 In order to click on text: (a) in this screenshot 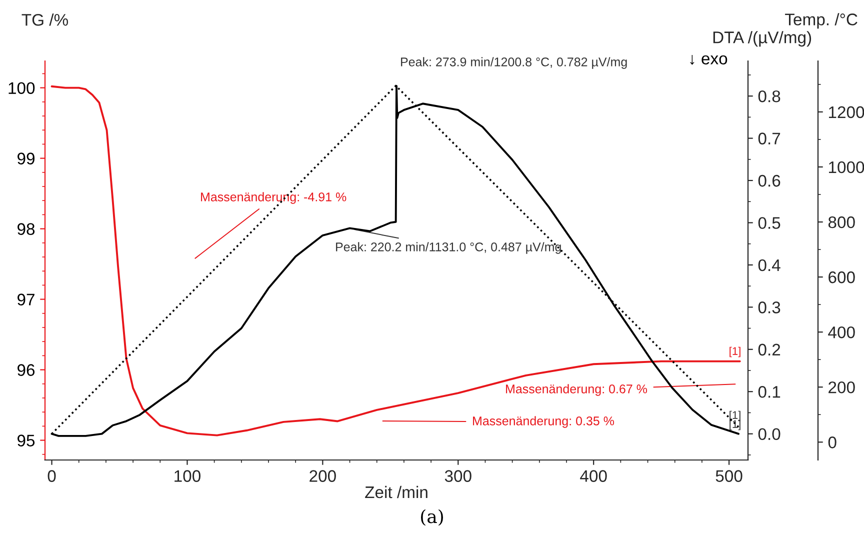, I will do `click(432, 517)`.